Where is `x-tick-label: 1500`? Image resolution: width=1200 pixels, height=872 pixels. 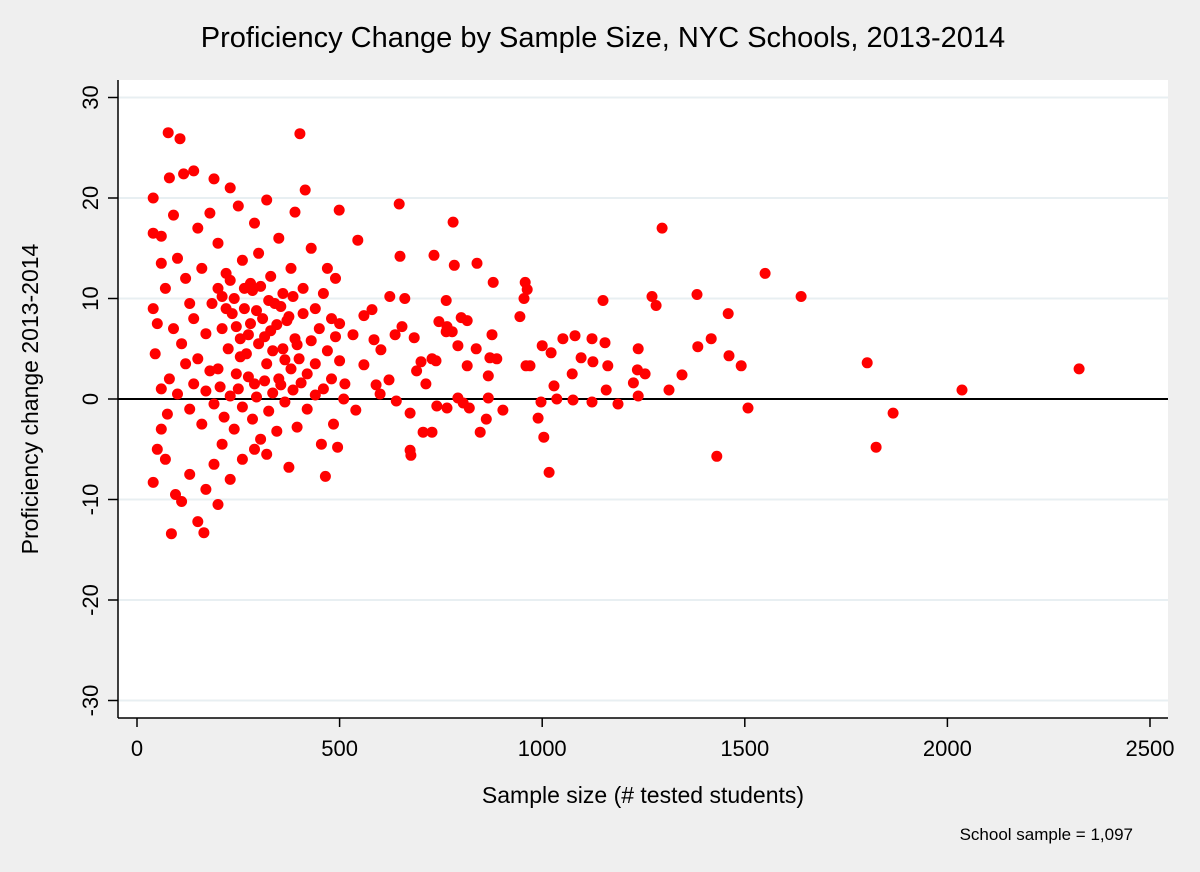
x-tick-label: 1500 is located at coordinates (744, 748).